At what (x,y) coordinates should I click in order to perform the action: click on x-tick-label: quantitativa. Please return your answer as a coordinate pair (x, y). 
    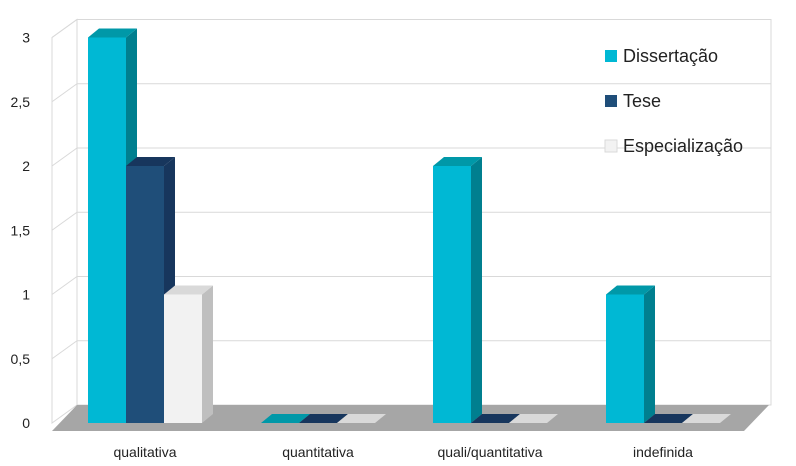
    Looking at the image, I should click on (318, 452).